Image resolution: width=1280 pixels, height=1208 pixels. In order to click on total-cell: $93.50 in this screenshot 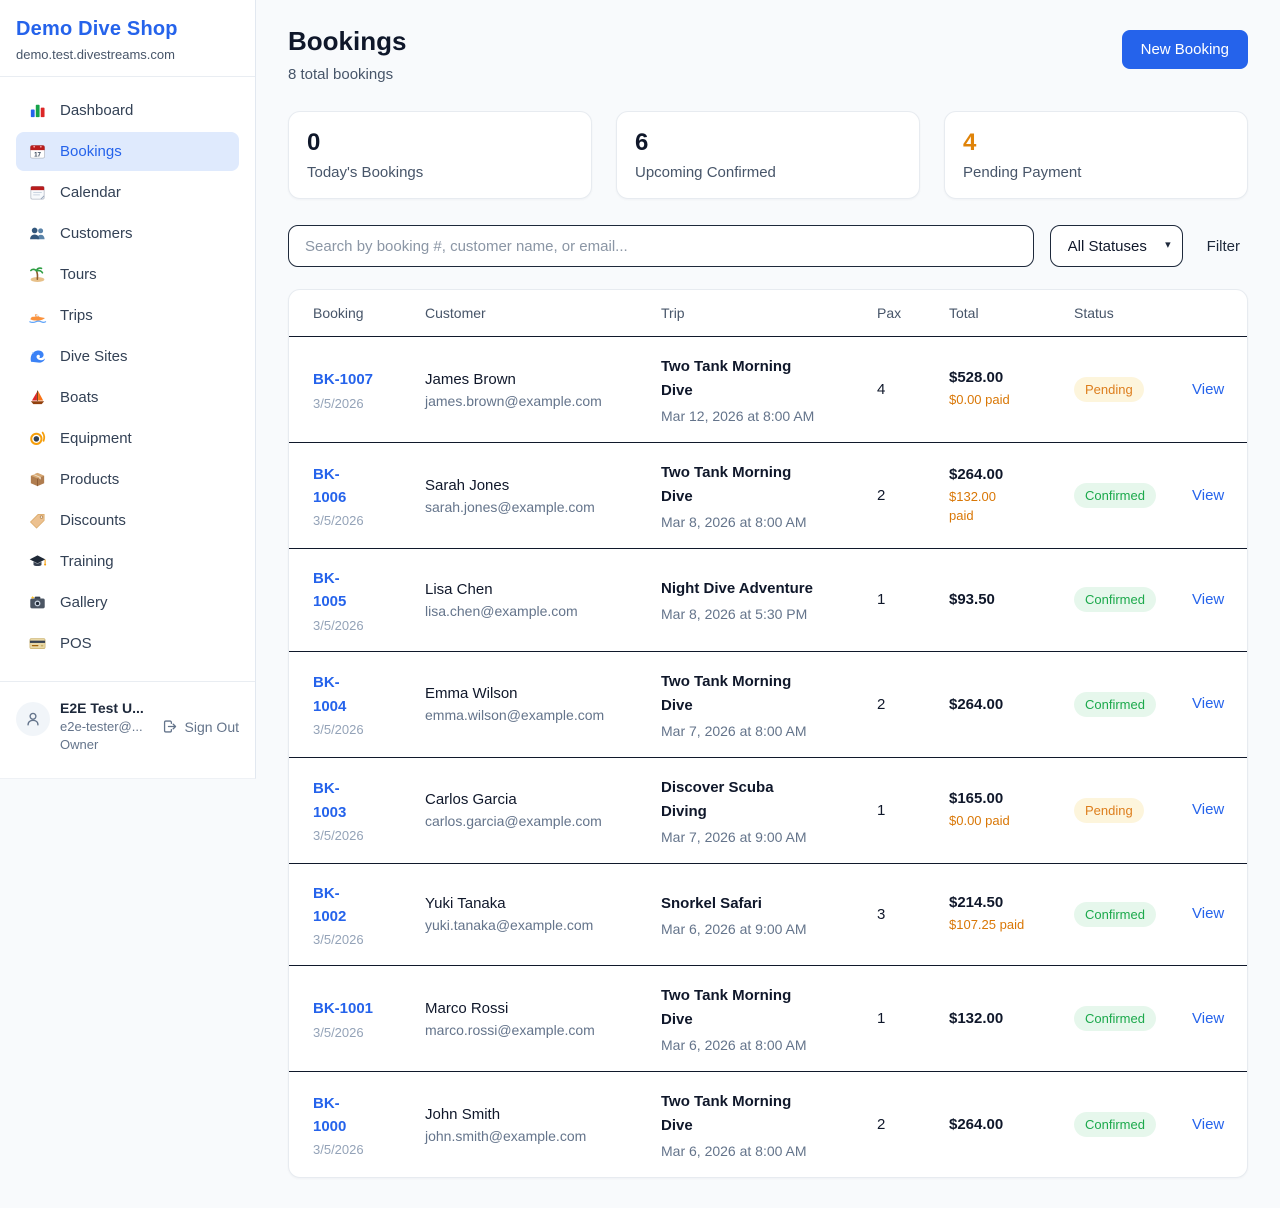, I will do `click(1011, 599)`.